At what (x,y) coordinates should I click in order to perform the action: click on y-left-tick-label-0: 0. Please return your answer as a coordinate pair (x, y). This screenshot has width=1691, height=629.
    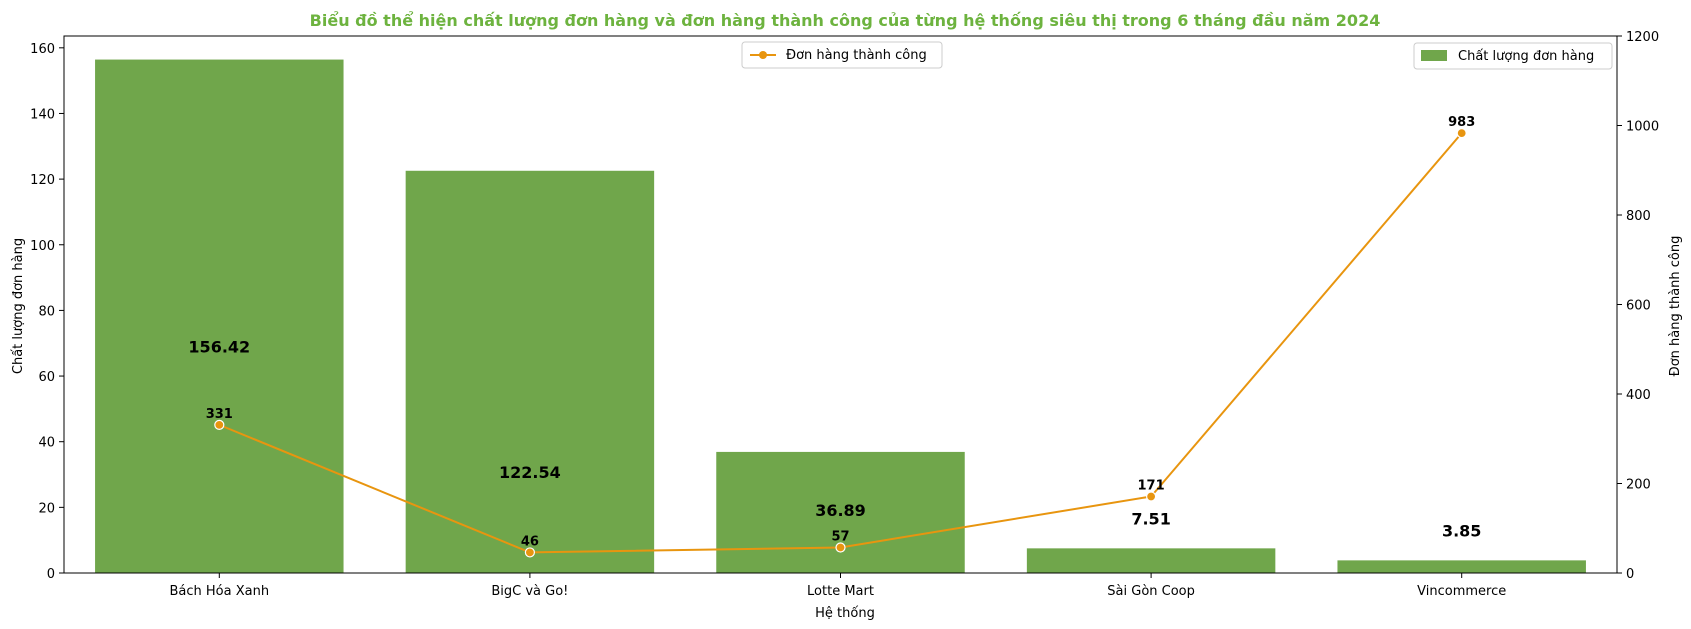
    Looking at the image, I should click on (51, 574).